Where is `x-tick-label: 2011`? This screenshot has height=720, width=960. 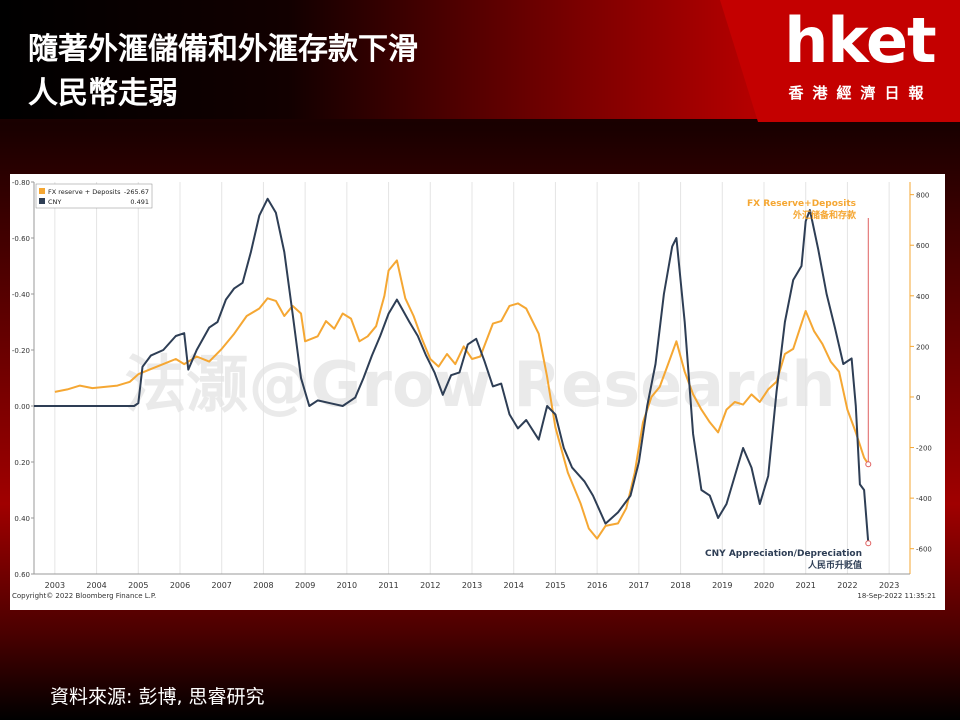
x-tick-label: 2011 is located at coordinates (388, 585).